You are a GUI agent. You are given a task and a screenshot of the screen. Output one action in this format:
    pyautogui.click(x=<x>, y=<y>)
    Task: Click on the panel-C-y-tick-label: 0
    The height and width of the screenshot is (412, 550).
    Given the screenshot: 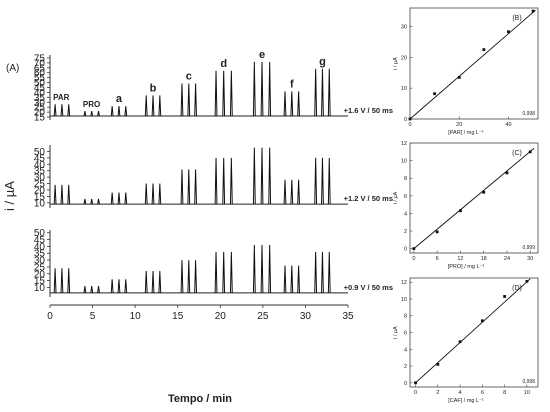 What is the action you would take?
    pyautogui.click(x=405, y=250)
    